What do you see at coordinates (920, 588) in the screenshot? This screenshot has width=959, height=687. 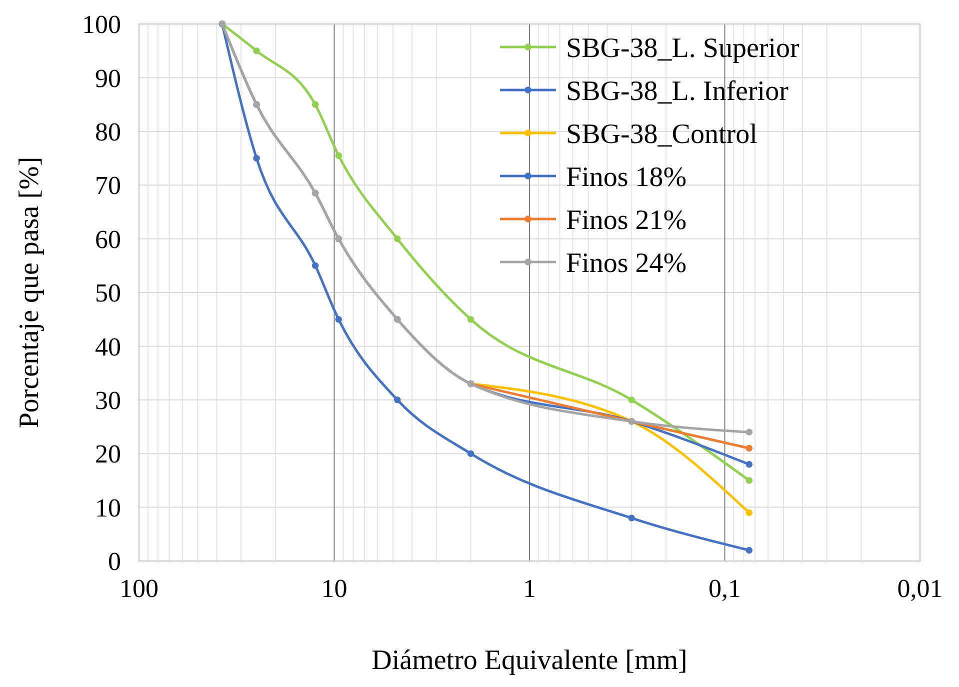 I see `x-tick-label: 0,01` at bounding box center [920, 588].